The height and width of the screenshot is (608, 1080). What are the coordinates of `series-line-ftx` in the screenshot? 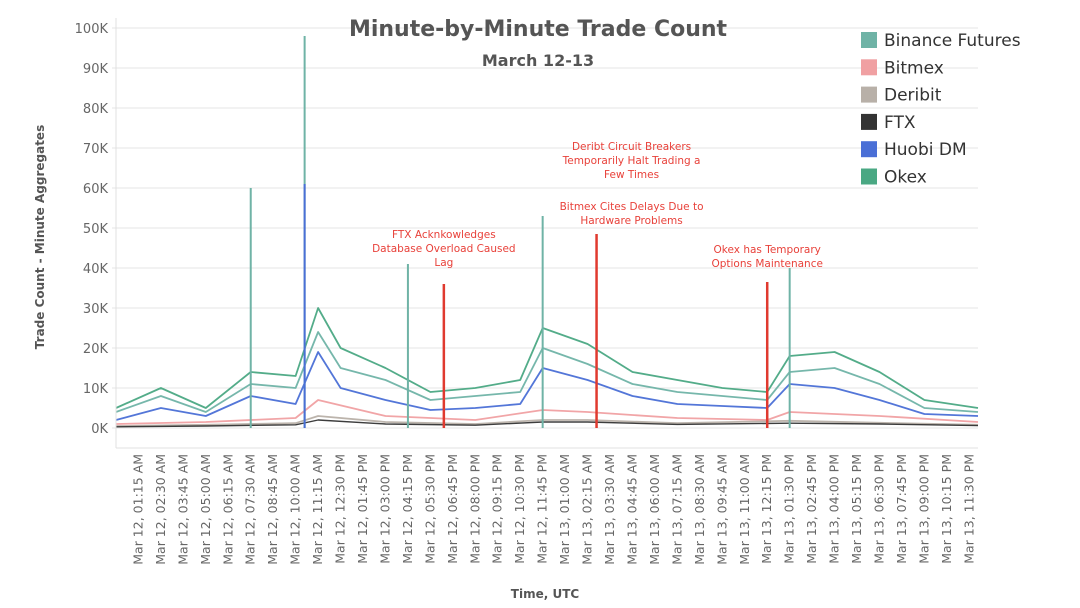 It's located at (547, 423).